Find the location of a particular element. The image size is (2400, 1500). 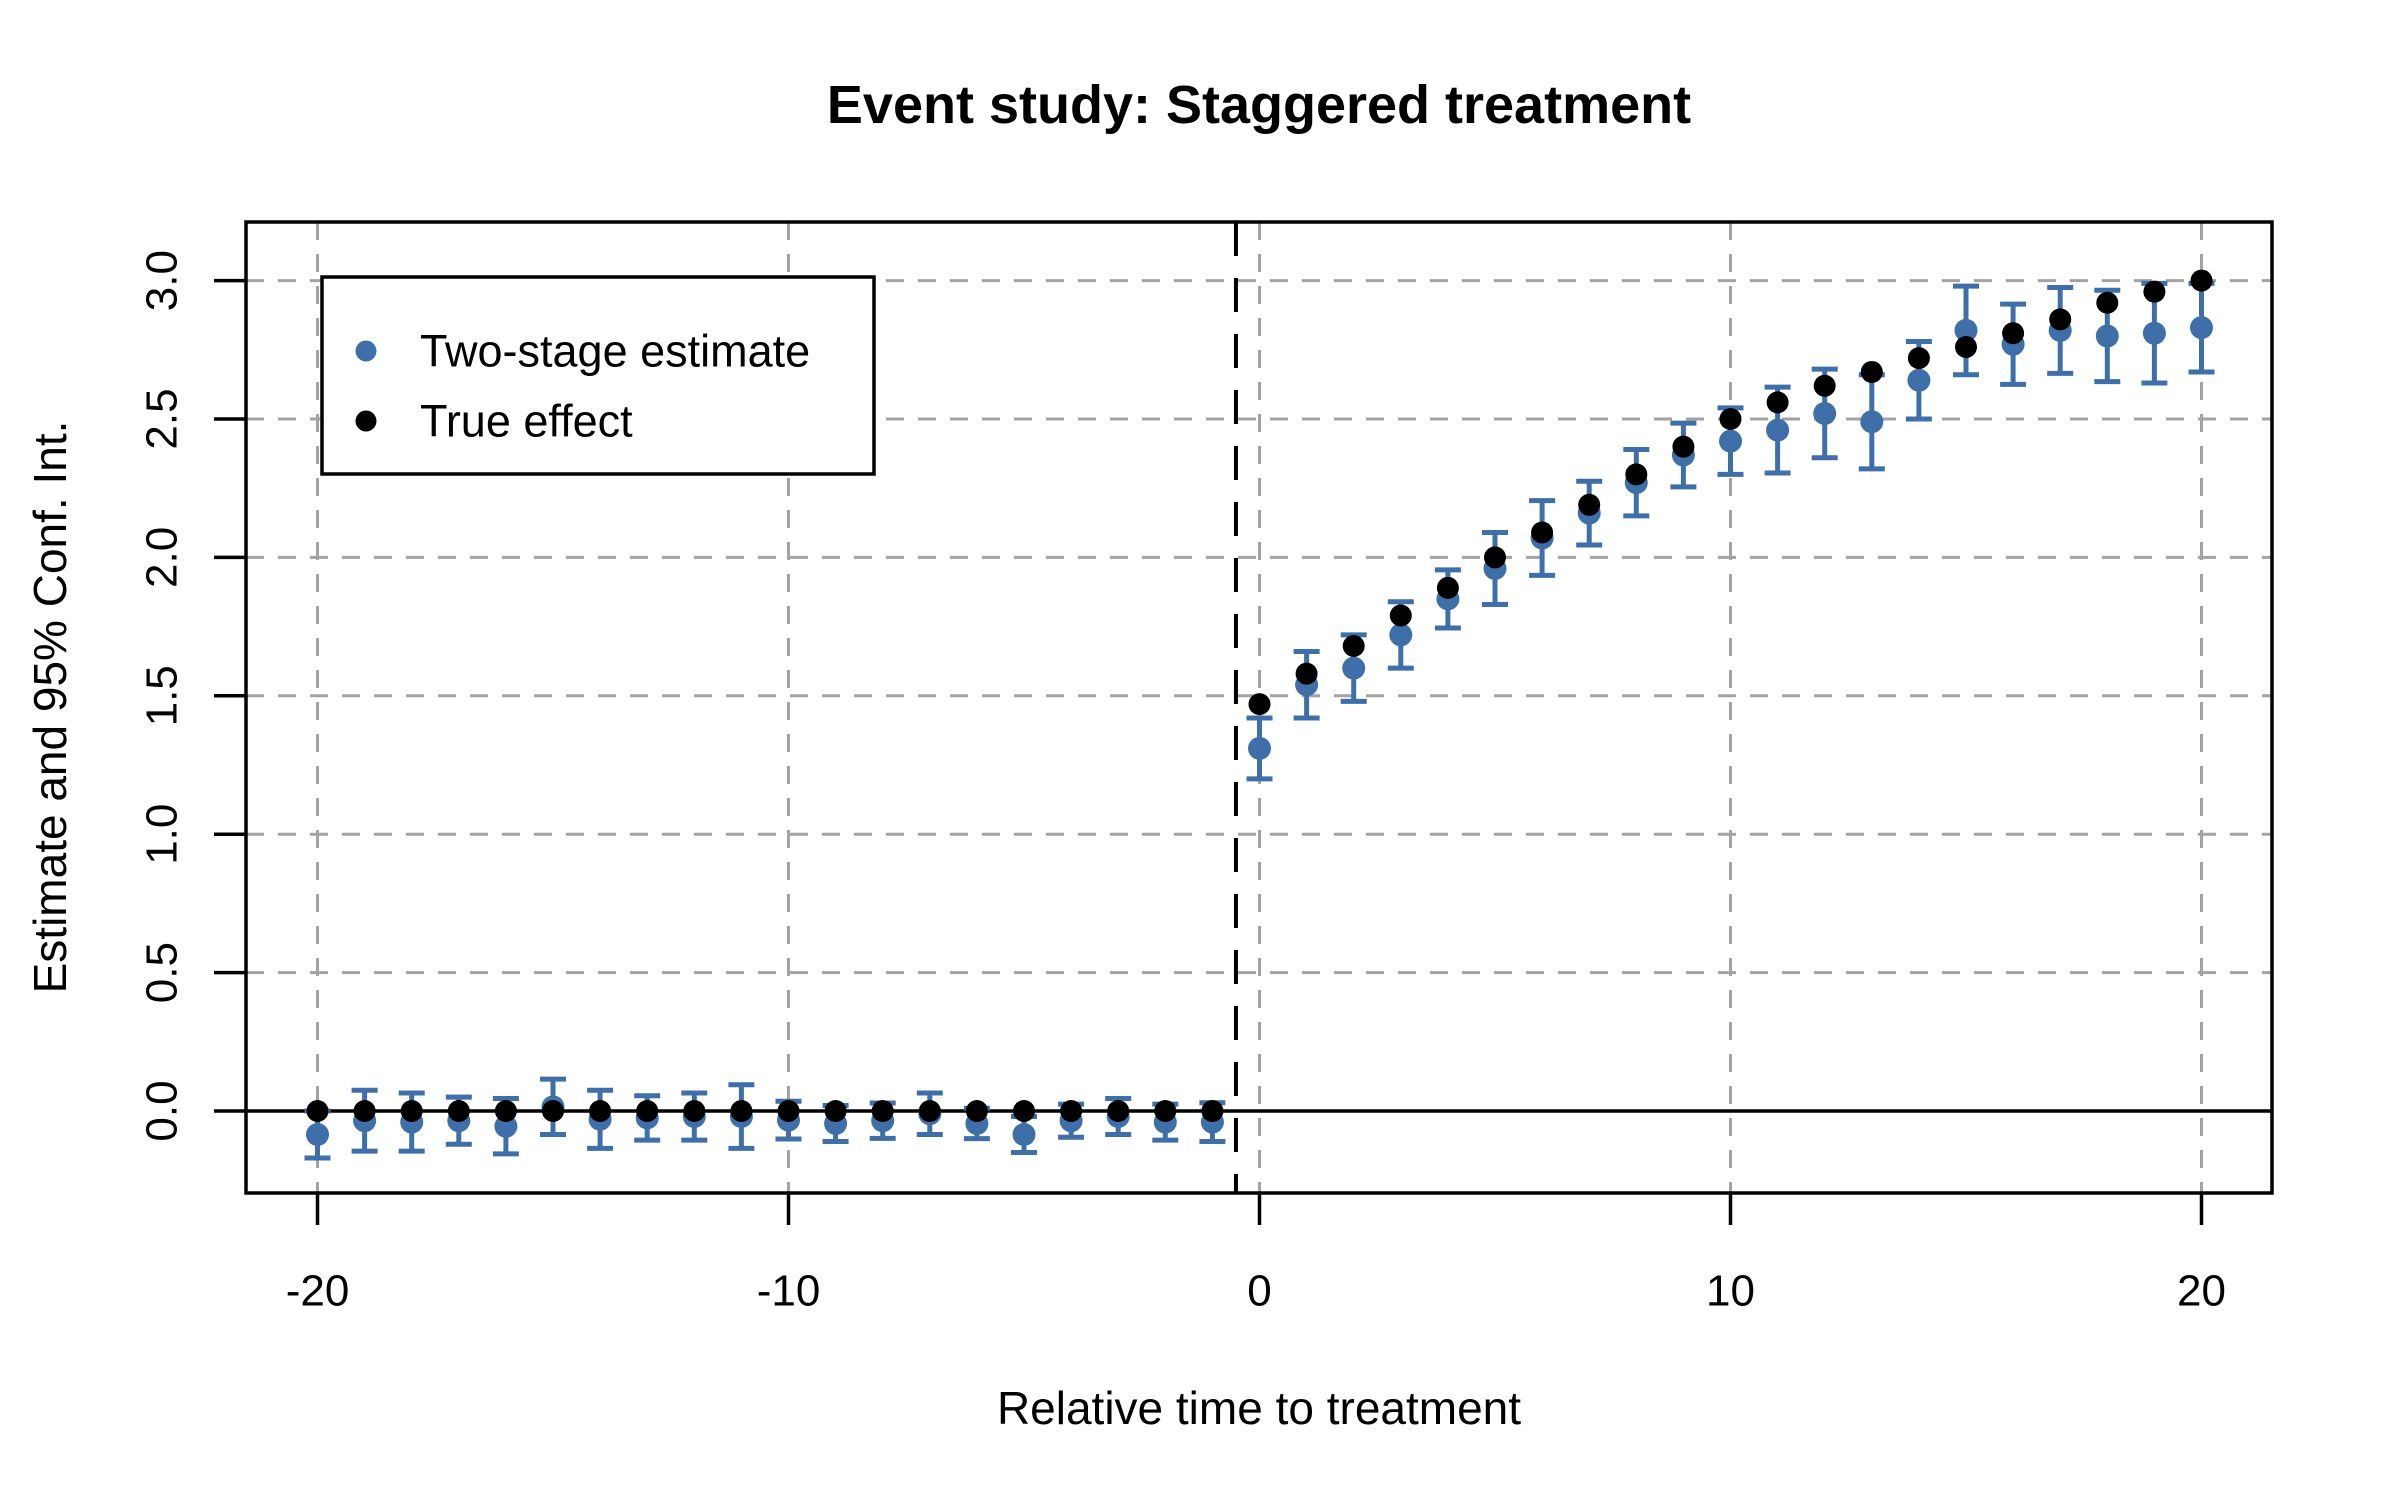

y-axis-label: Estimate and 95% Conf. Int. is located at coordinates (50, 707).